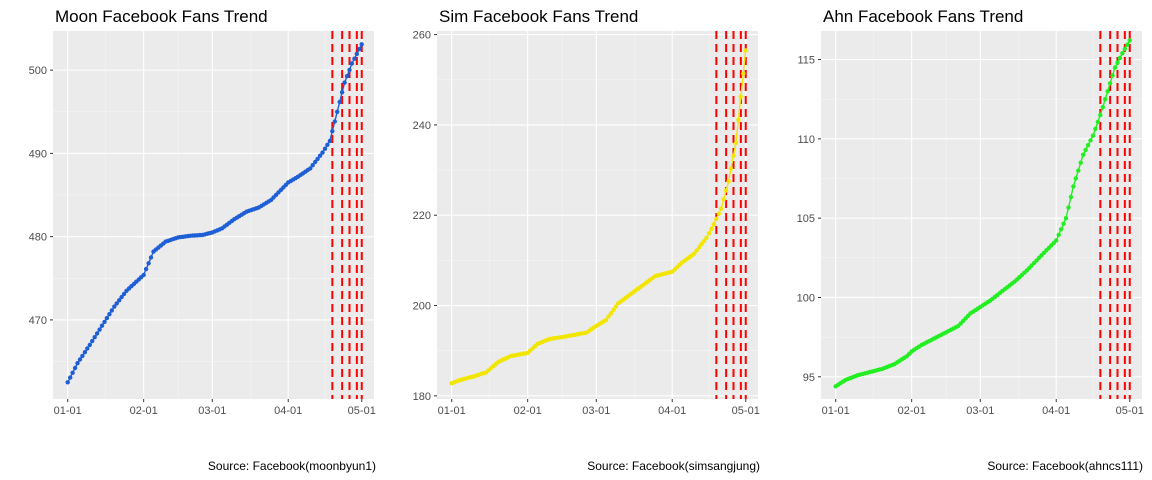  What do you see at coordinates (809, 378) in the screenshot?
I see `y-tick-label: 95` at bounding box center [809, 378].